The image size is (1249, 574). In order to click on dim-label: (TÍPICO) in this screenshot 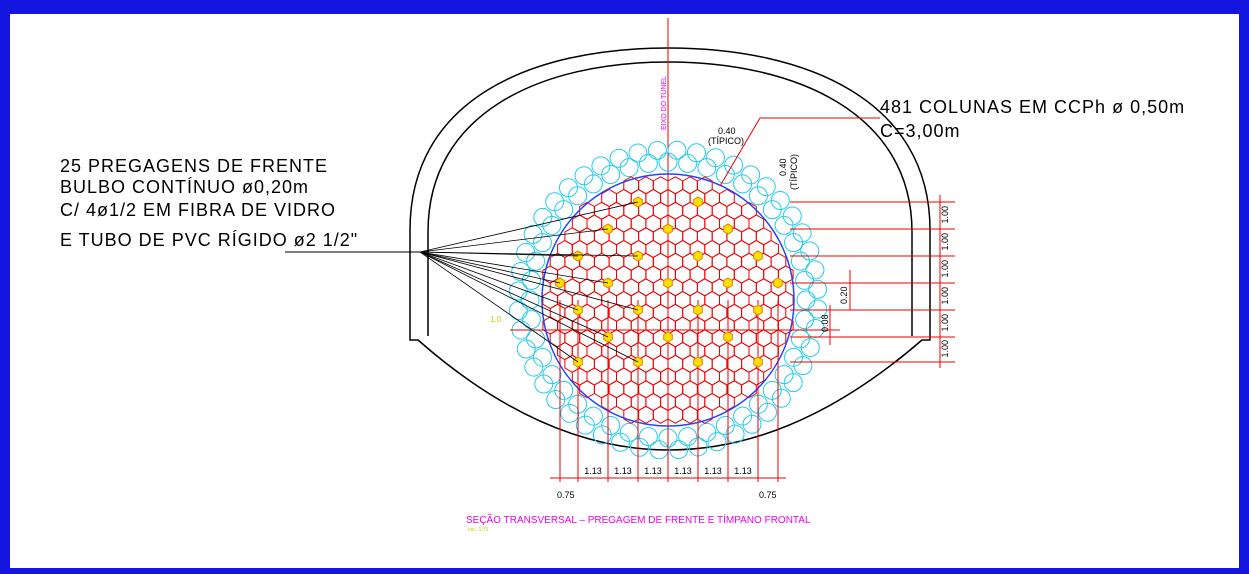, I will do `click(794, 172)`.